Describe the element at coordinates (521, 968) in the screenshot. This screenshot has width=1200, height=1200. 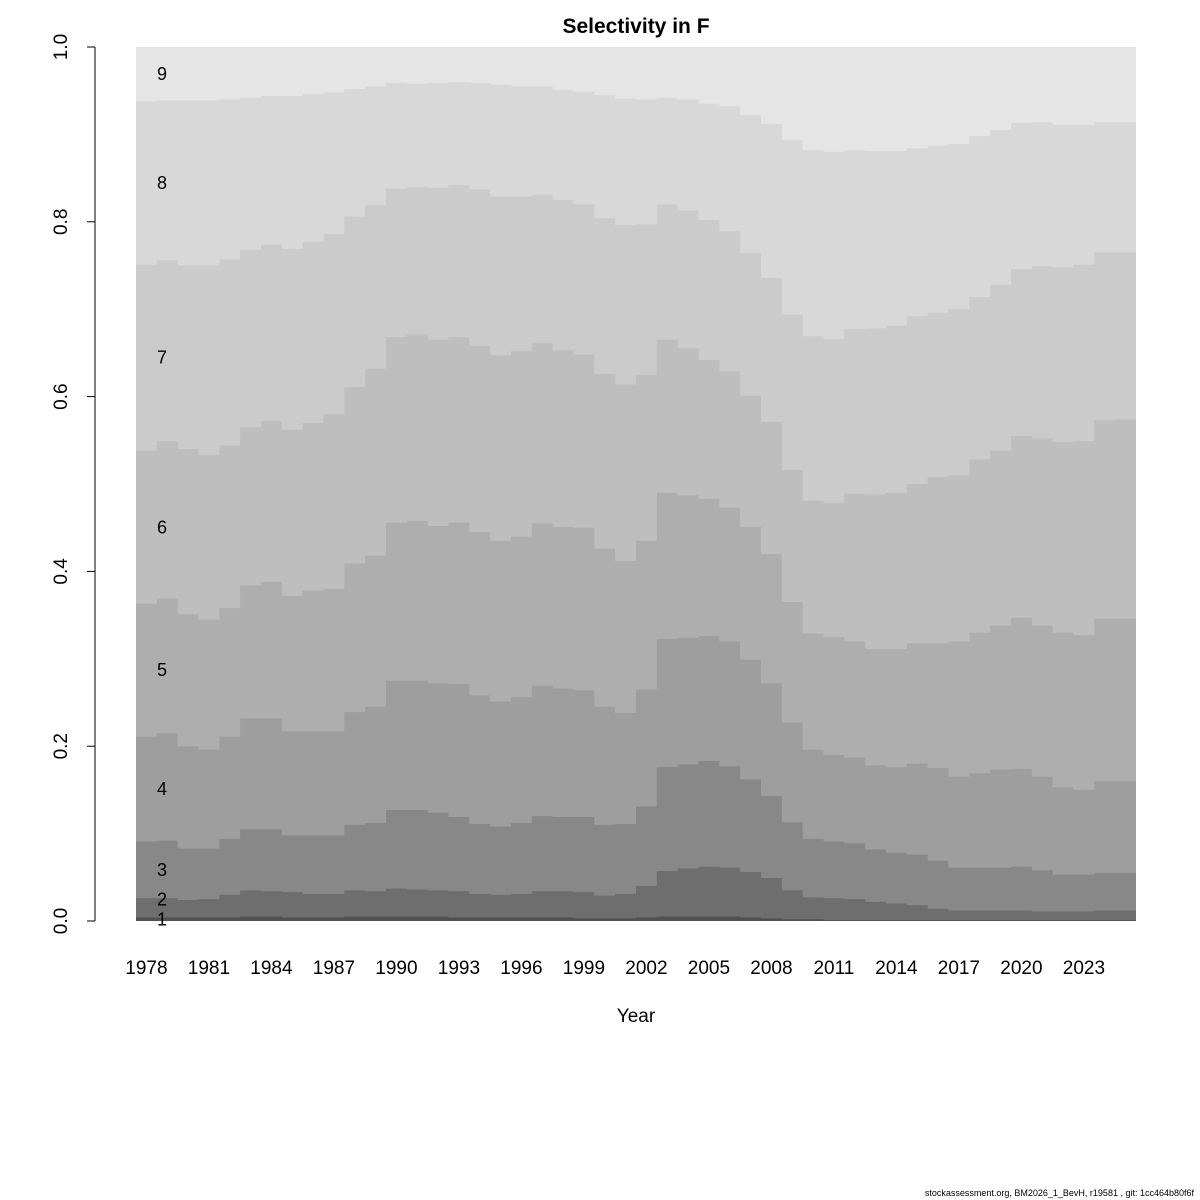
I see `x-tick-label: 1996` at that location.